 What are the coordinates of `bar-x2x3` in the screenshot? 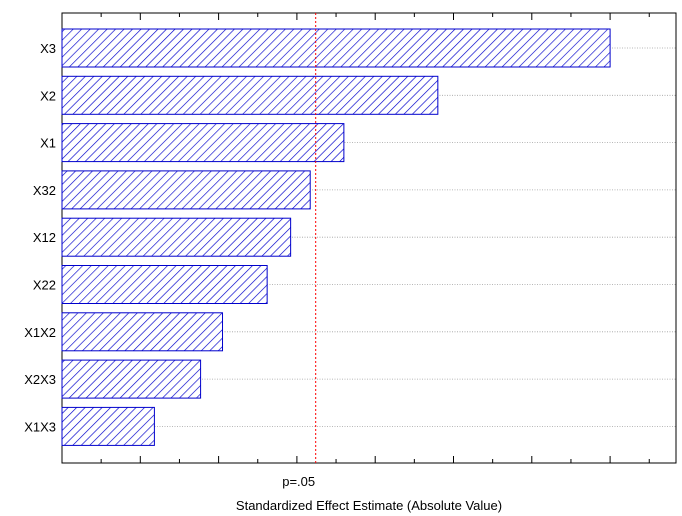 It's located at (131, 379).